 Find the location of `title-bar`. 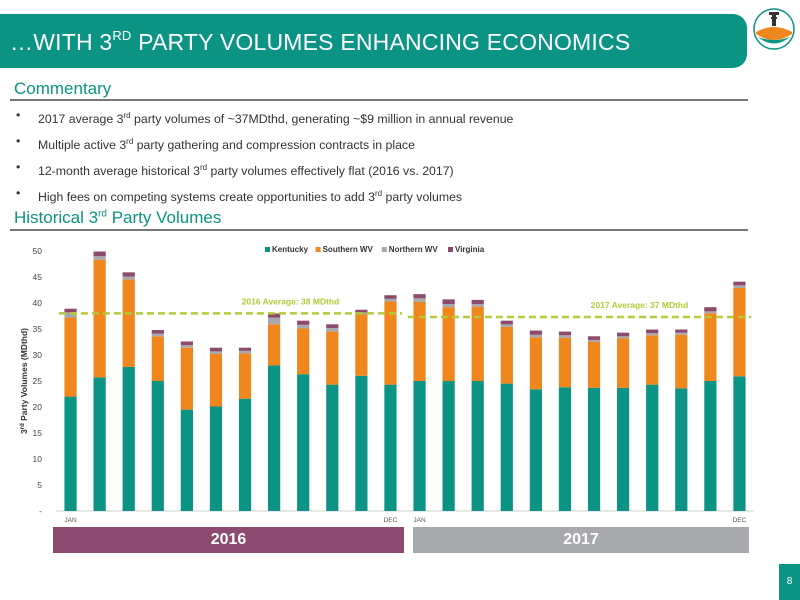

title-bar is located at coordinates (373, 41).